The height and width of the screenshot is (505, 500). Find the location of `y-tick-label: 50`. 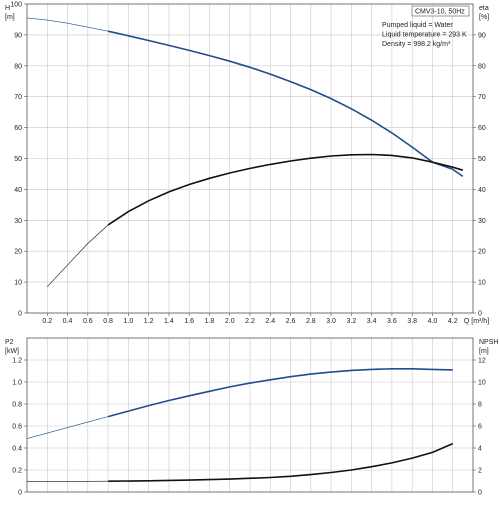

y-tick-label: 50 is located at coordinates (18, 159).